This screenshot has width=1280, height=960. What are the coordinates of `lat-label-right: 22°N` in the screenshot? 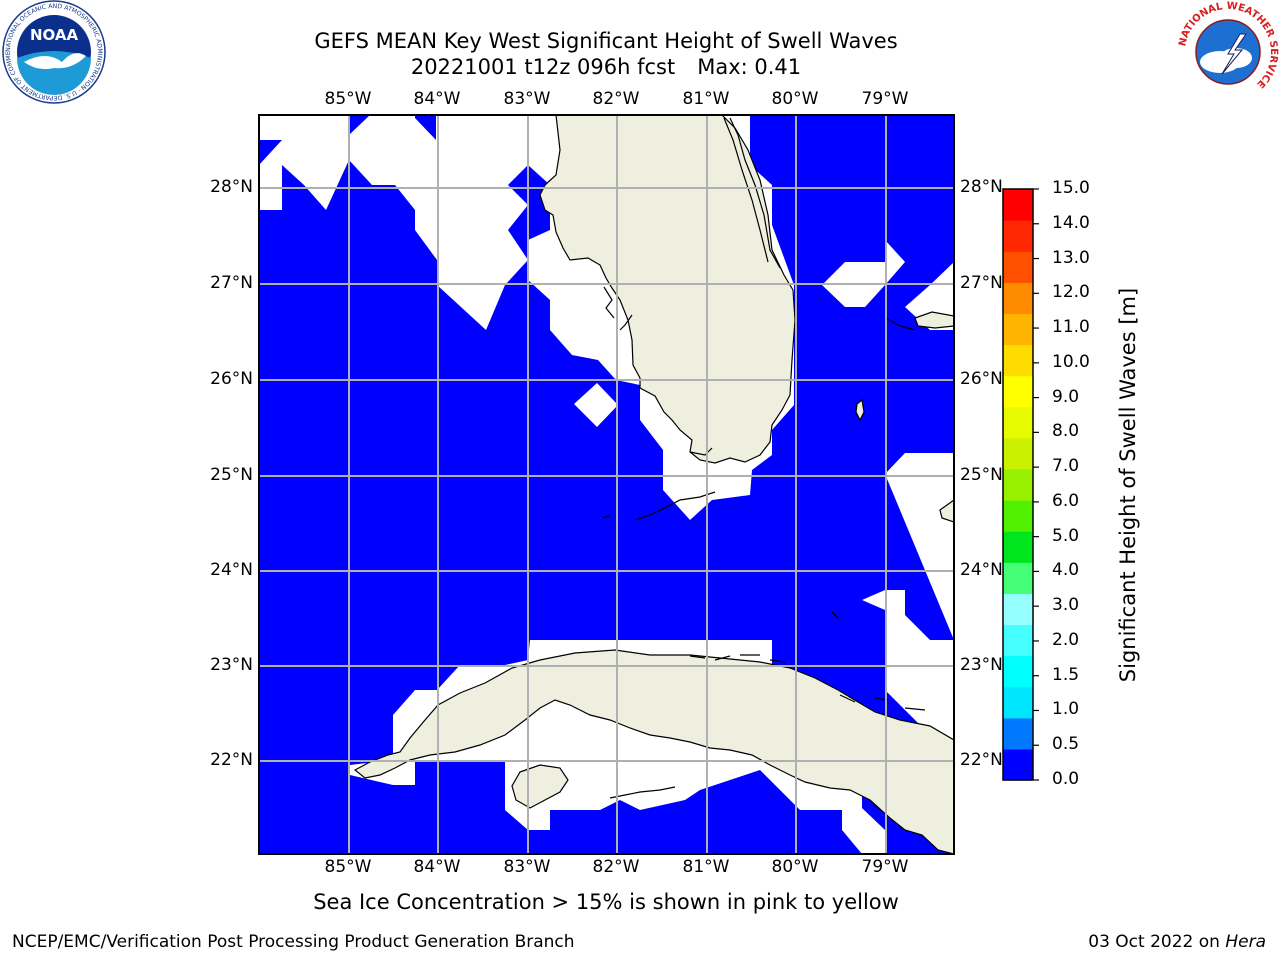 It's located at (981, 760).